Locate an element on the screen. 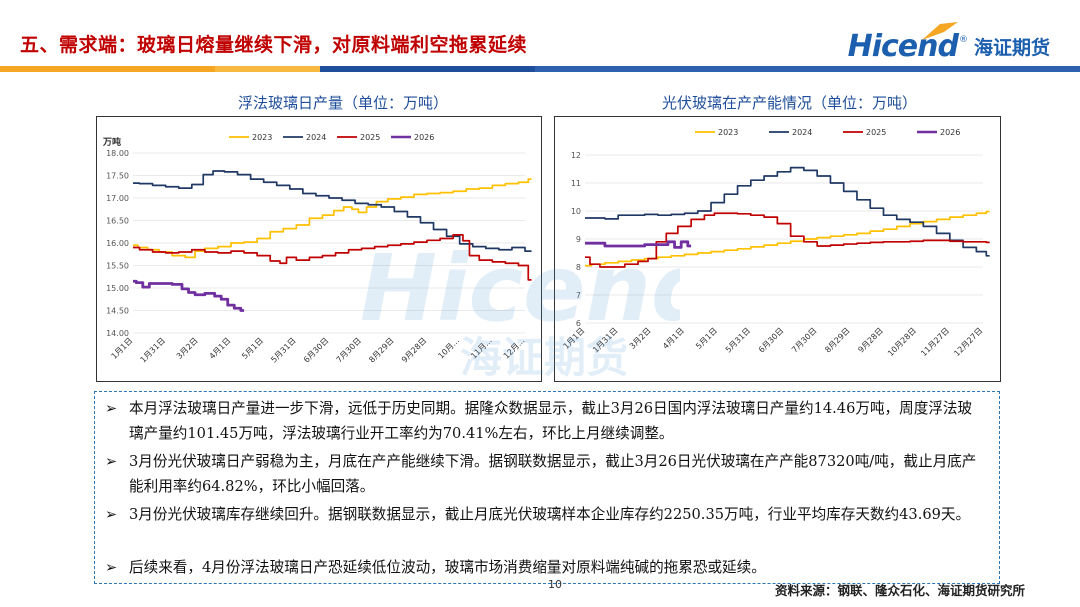 The image size is (1080, 607). y-tick-label: 6 is located at coordinates (578, 323).